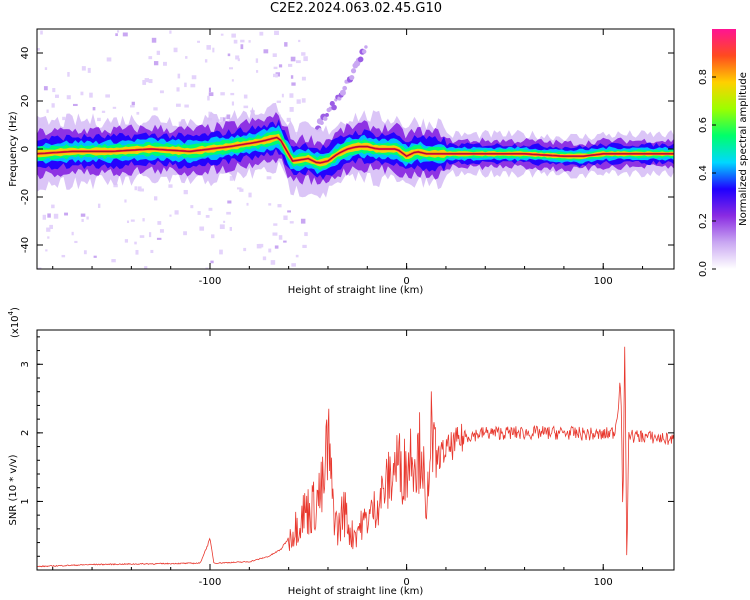  I want to click on x-tick-label-bottom: 100, so click(603, 582).